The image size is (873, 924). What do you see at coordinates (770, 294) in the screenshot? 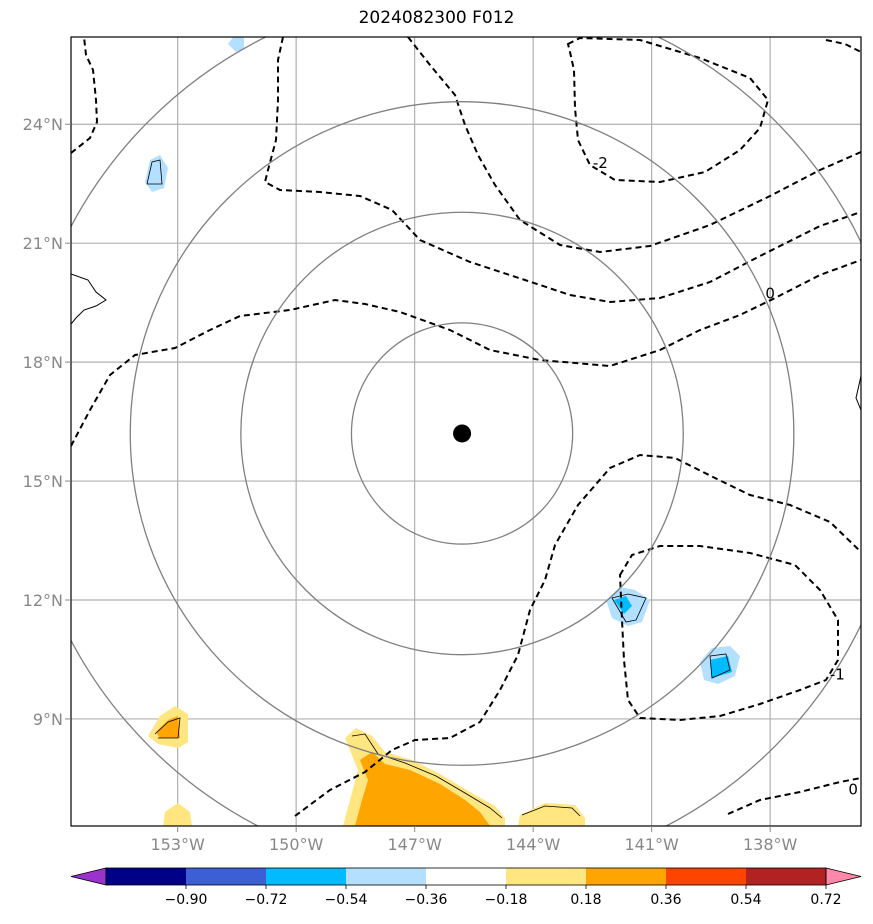
I see `contour-label-1: 0` at bounding box center [770, 294].